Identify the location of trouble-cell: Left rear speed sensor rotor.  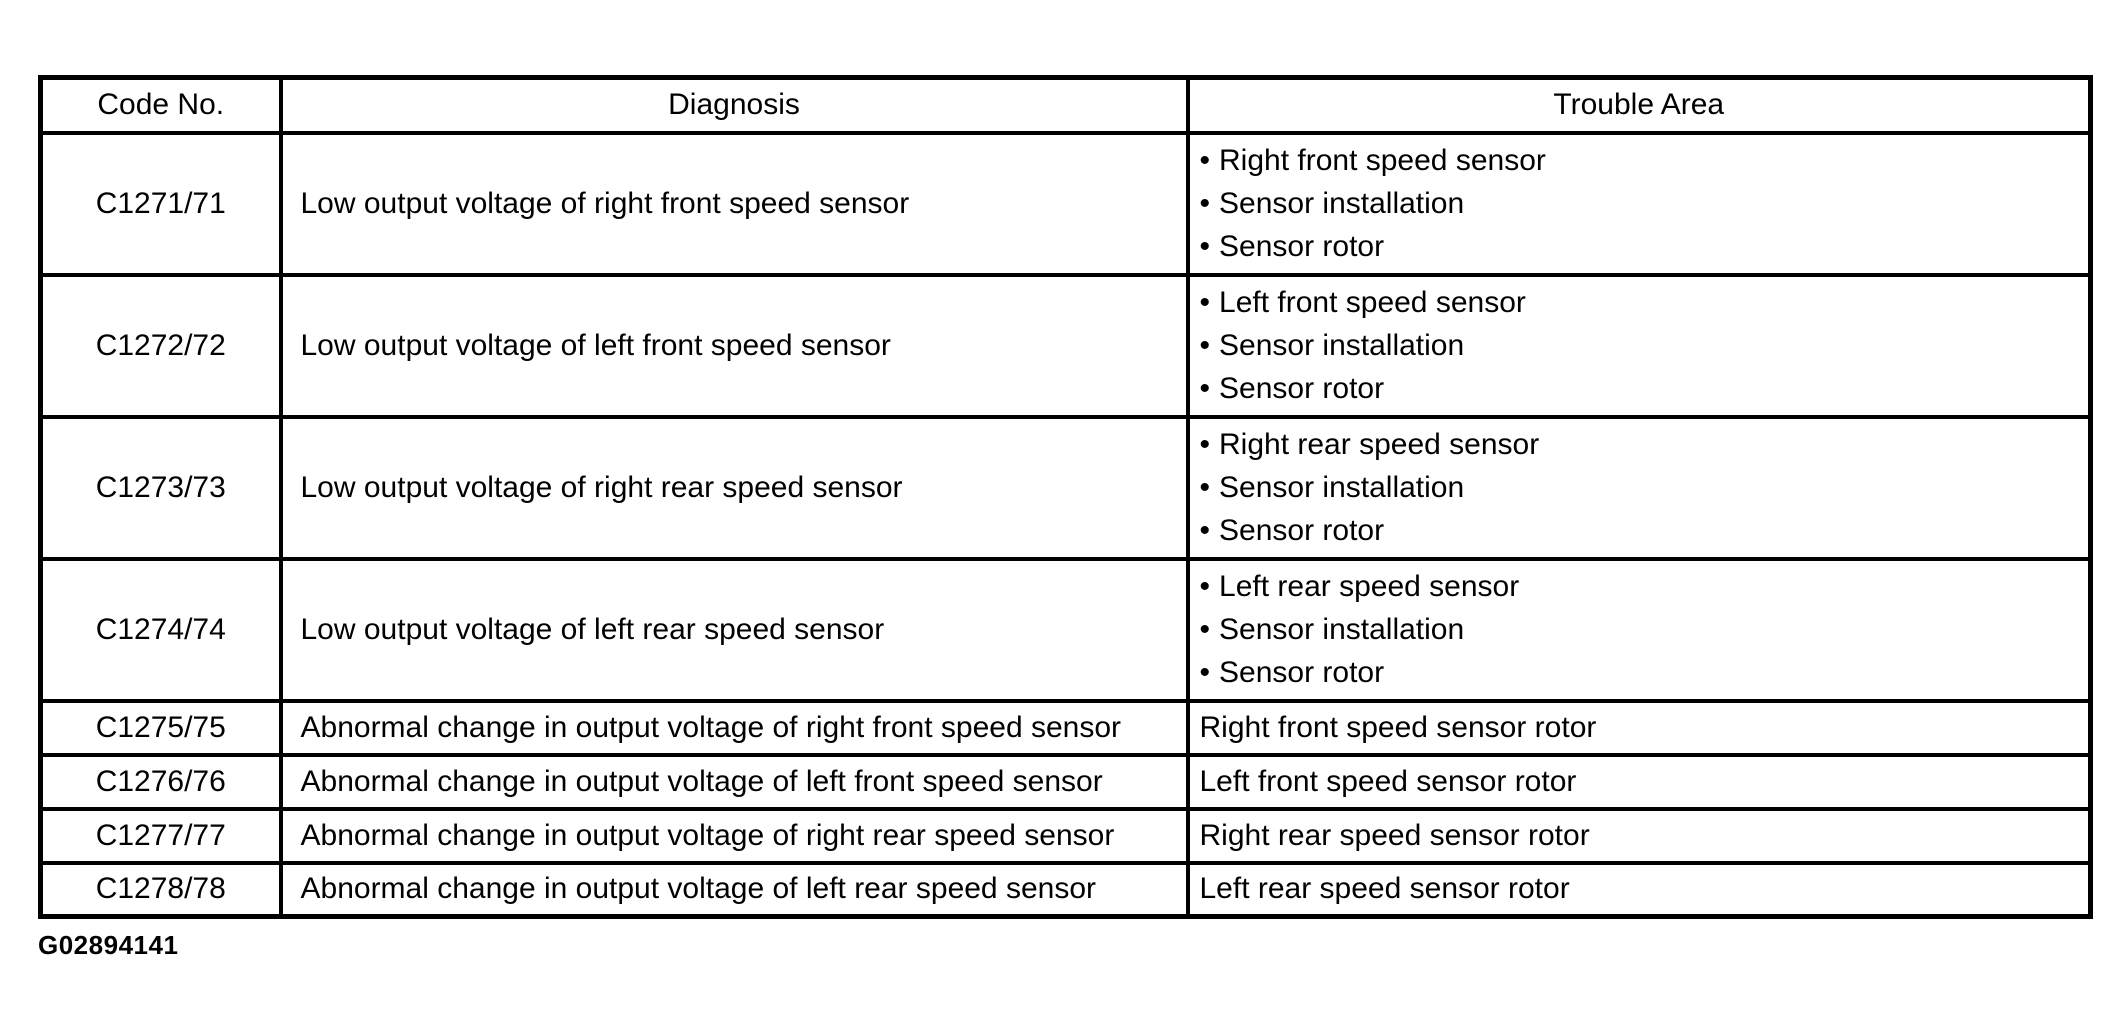
(1639, 889).